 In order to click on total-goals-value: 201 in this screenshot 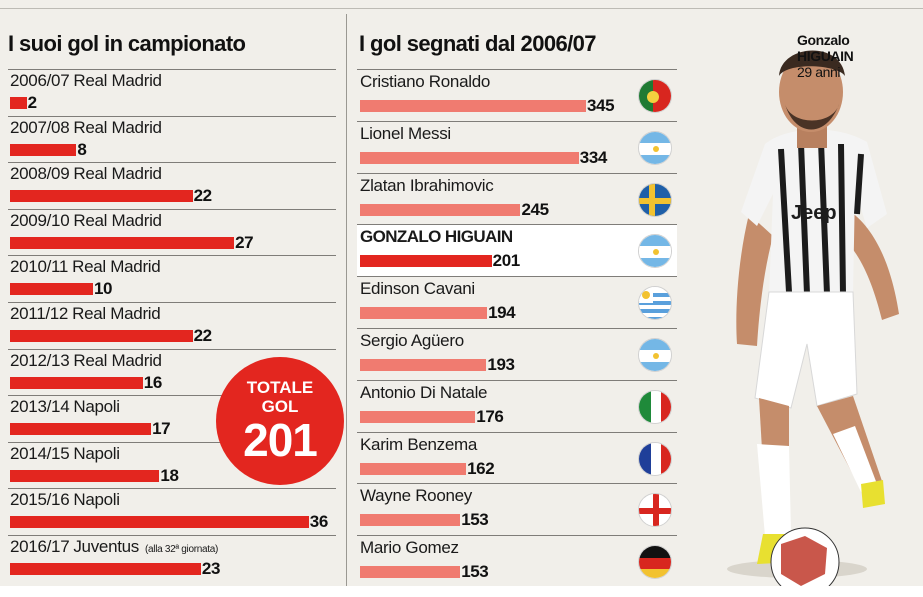, I will do `click(280, 440)`.